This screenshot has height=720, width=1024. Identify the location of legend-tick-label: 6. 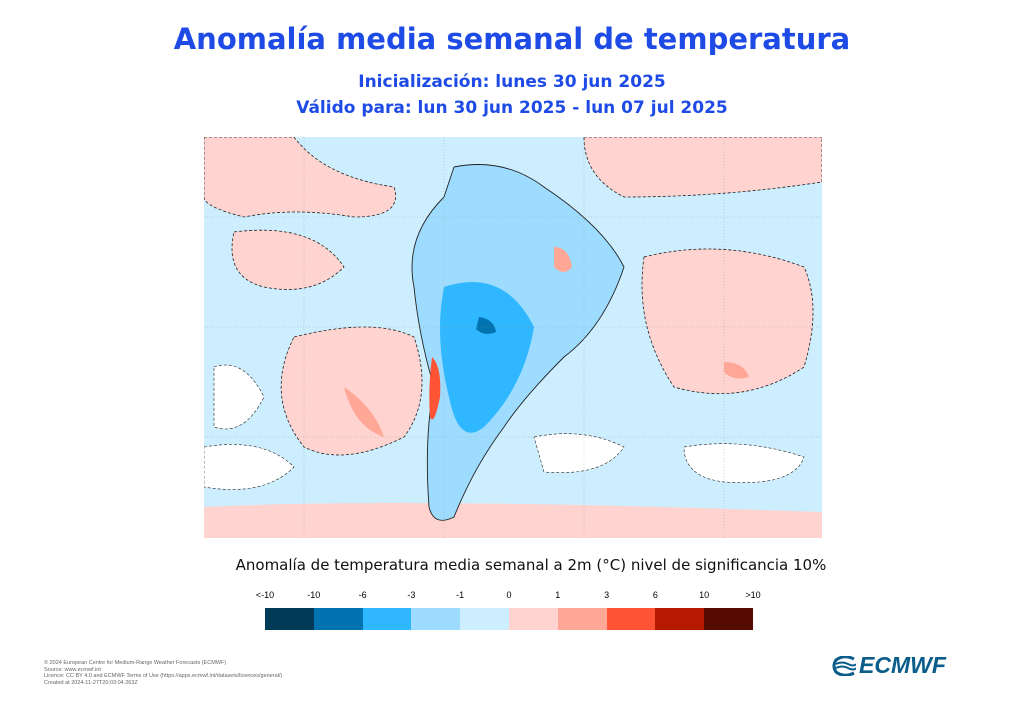
(655, 595).